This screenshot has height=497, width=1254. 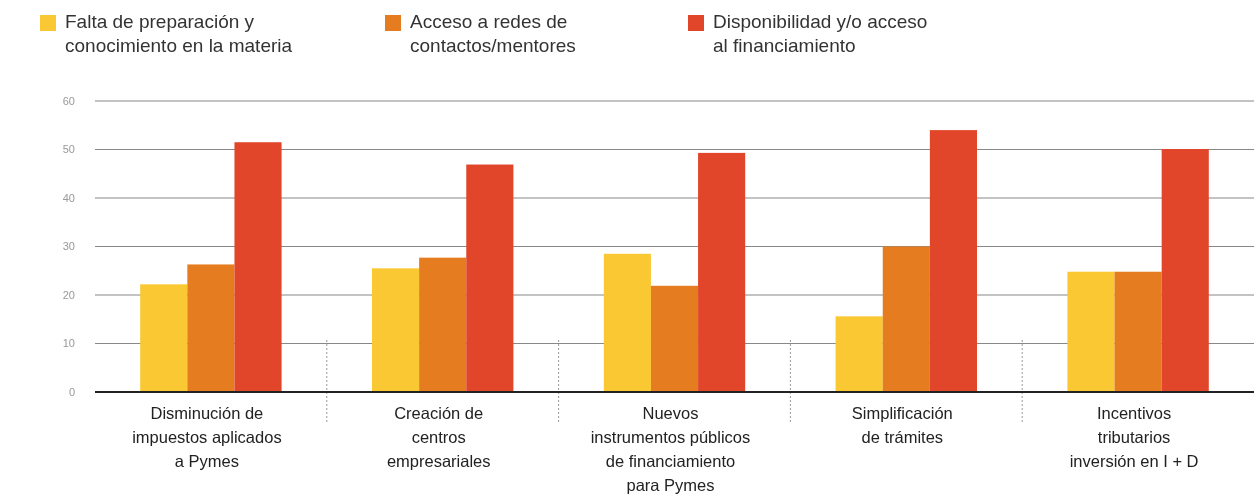 I want to click on y-tick-label: 0, so click(x=71, y=391).